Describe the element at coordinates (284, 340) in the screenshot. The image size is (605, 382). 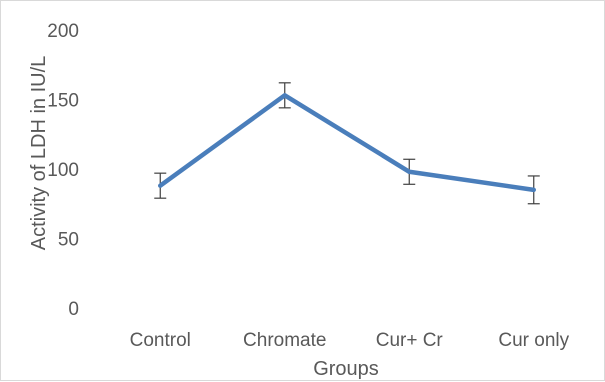
I see `x-tick-label: Chromate` at that location.